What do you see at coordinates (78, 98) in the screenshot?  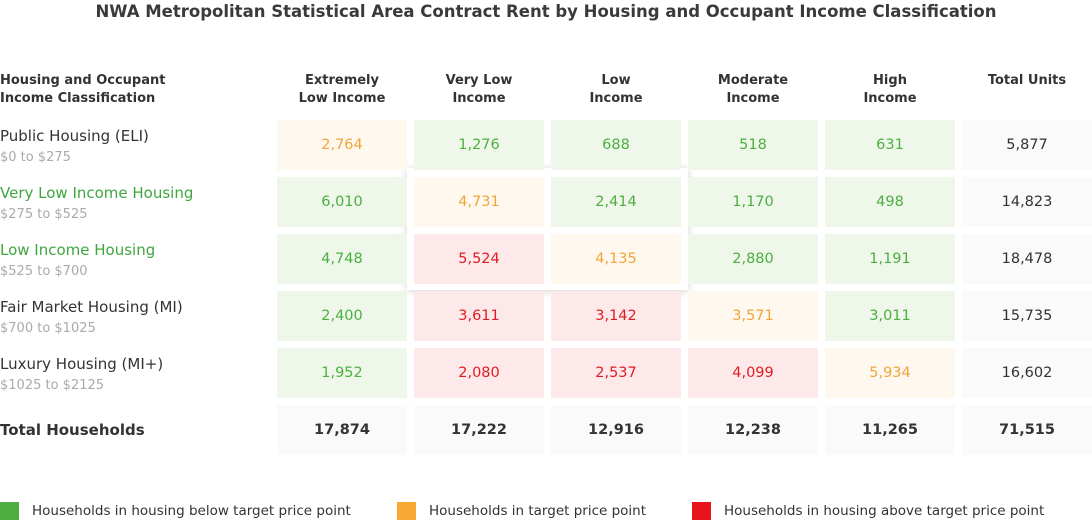 I see `header-classification-line-2: Income Classification` at bounding box center [78, 98].